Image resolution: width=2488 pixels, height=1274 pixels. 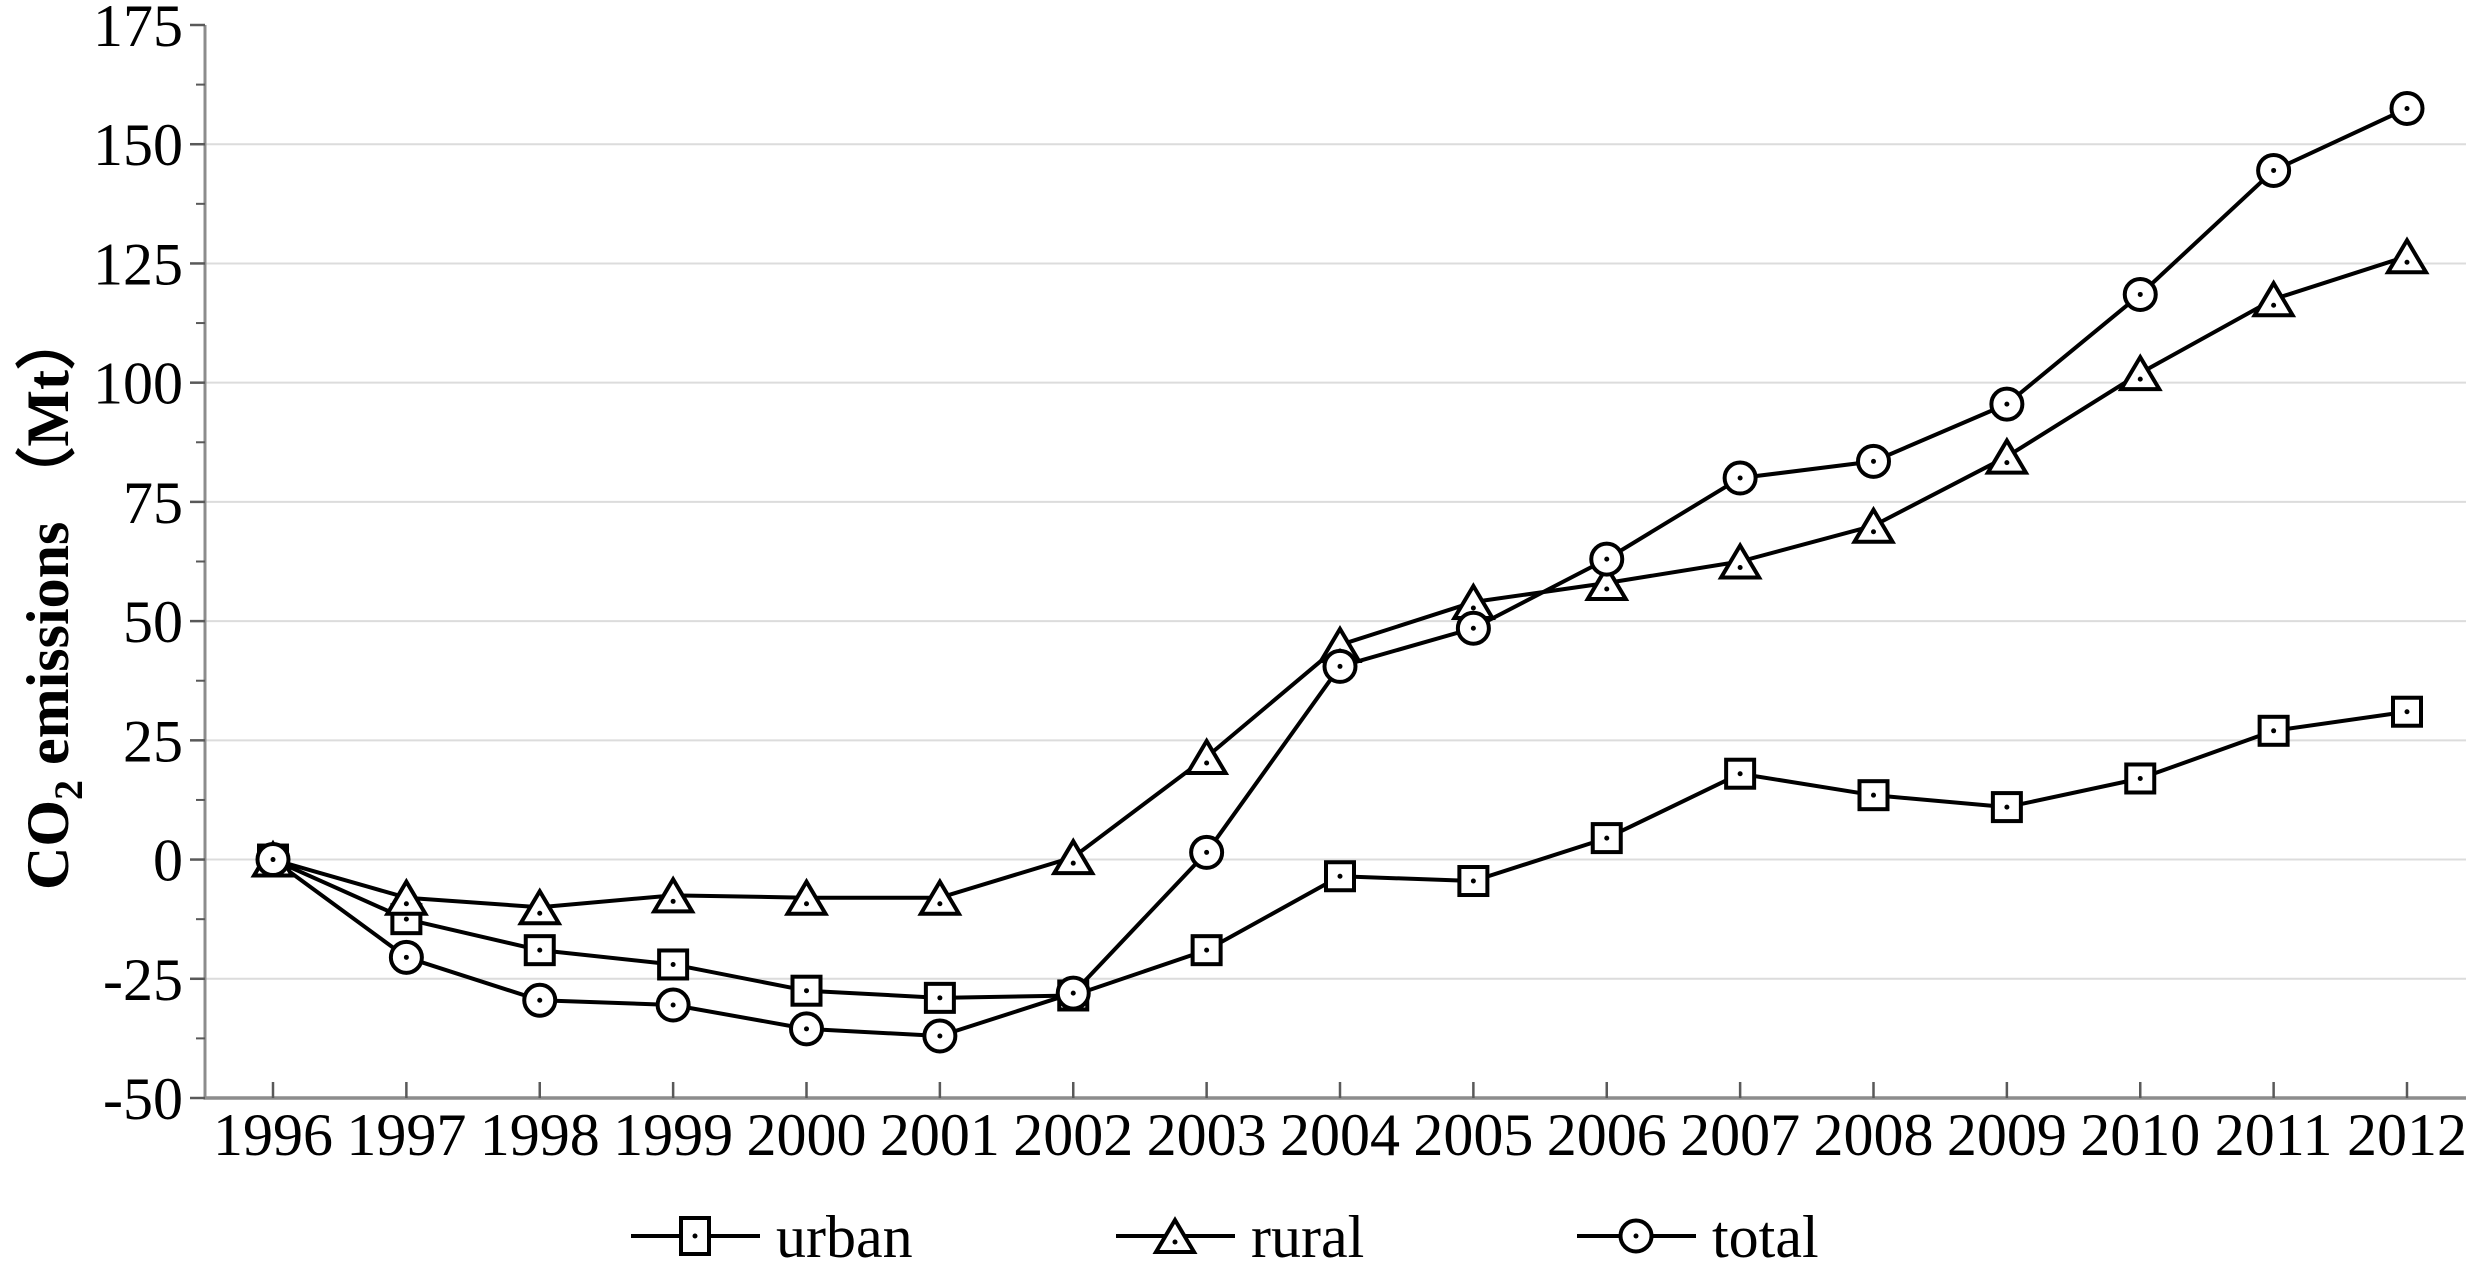 I want to click on legend-item-urban: urban, so click(x=772, y=1237).